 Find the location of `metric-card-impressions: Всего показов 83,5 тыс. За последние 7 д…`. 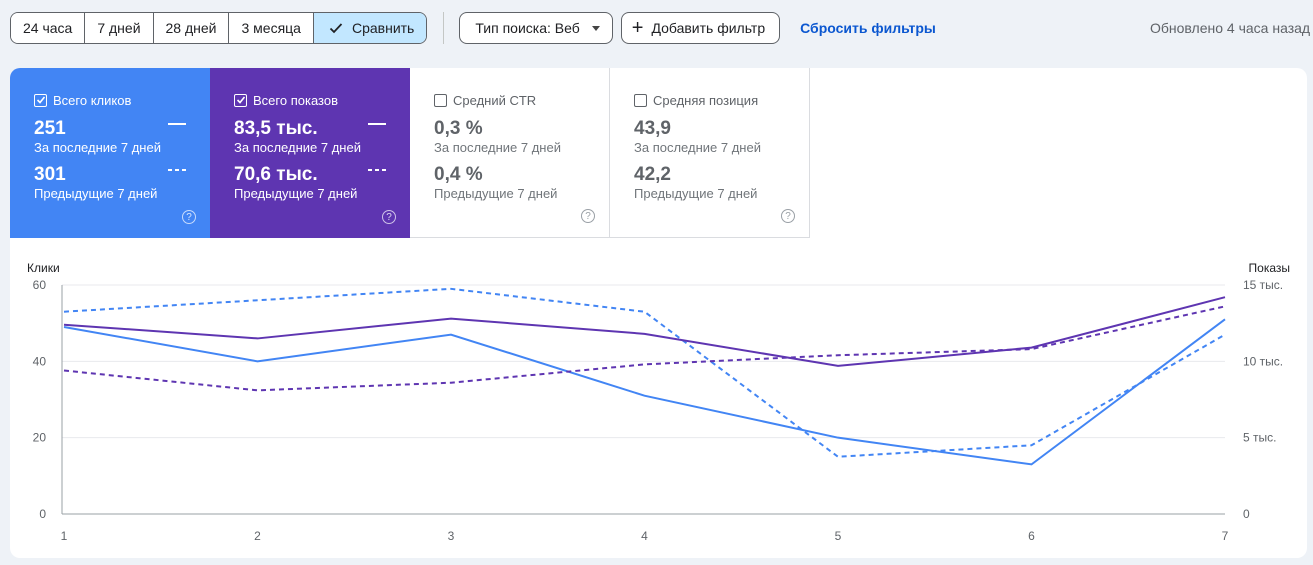

metric-card-impressions: Всего показов 83,5 тыс. За последние 7 д… is located at coordinates (310, 153).